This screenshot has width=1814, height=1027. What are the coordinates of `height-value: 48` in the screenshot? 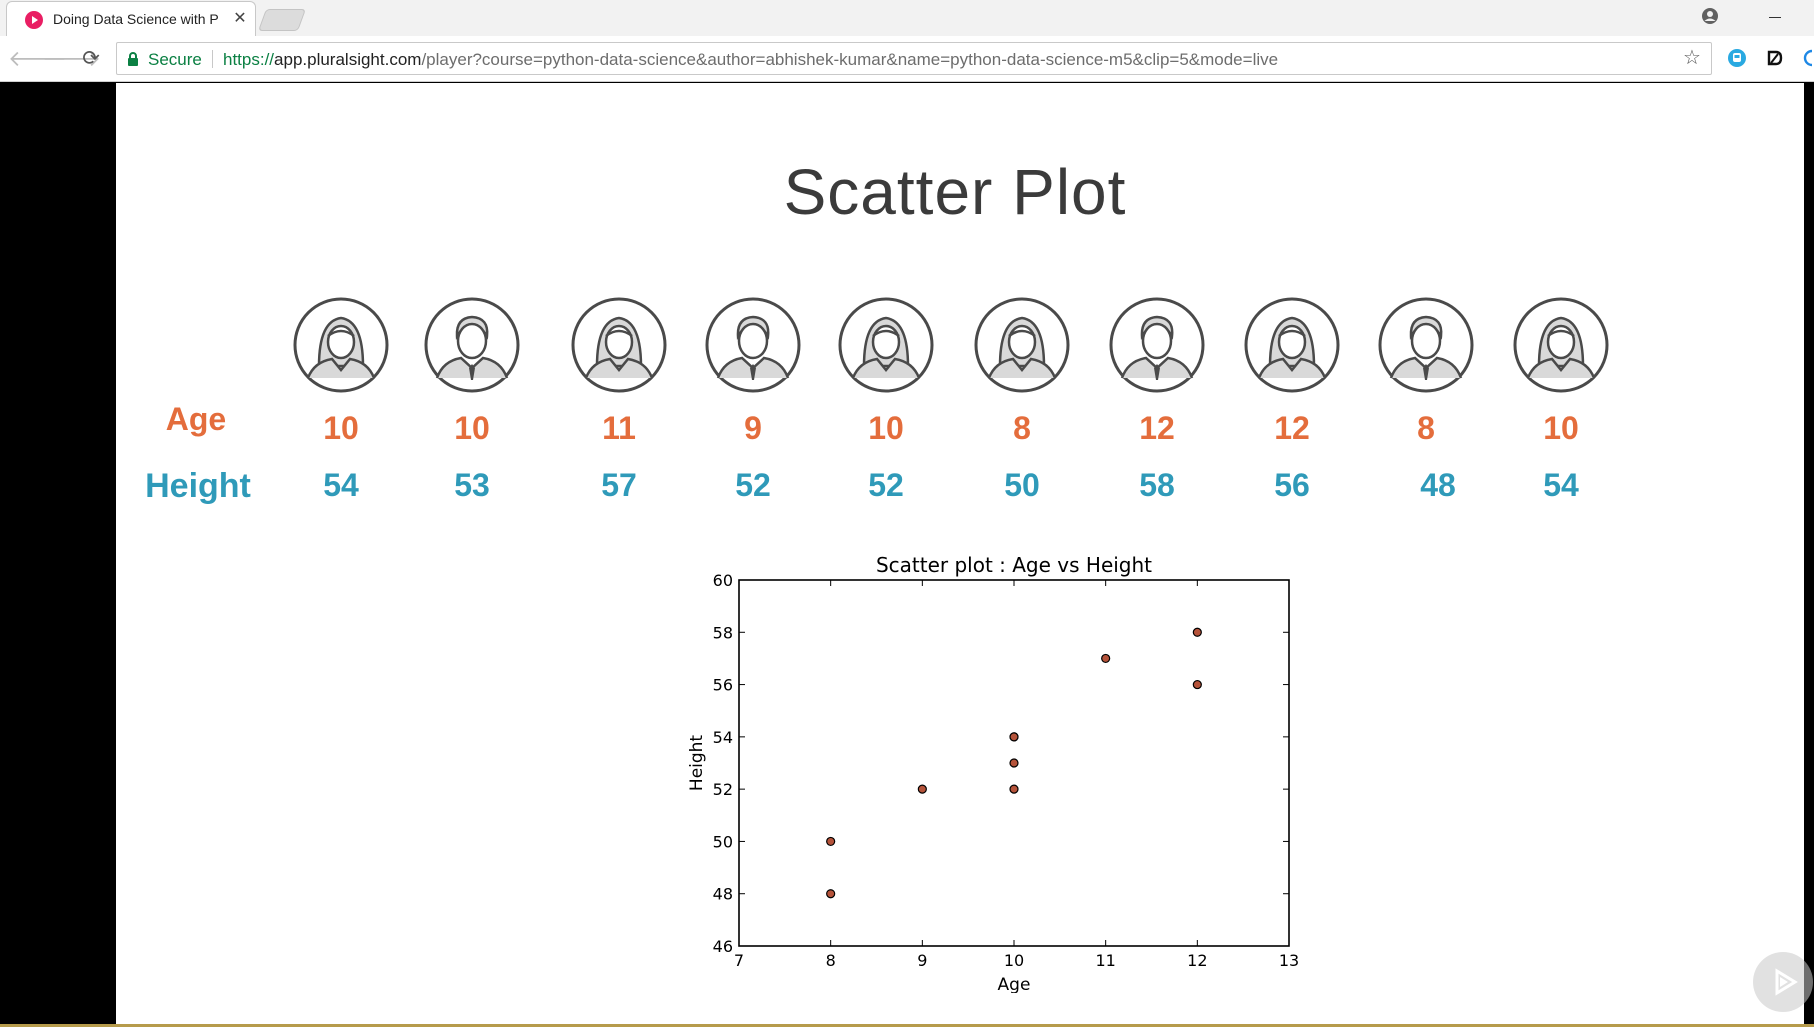 It's located at (1438, 485).